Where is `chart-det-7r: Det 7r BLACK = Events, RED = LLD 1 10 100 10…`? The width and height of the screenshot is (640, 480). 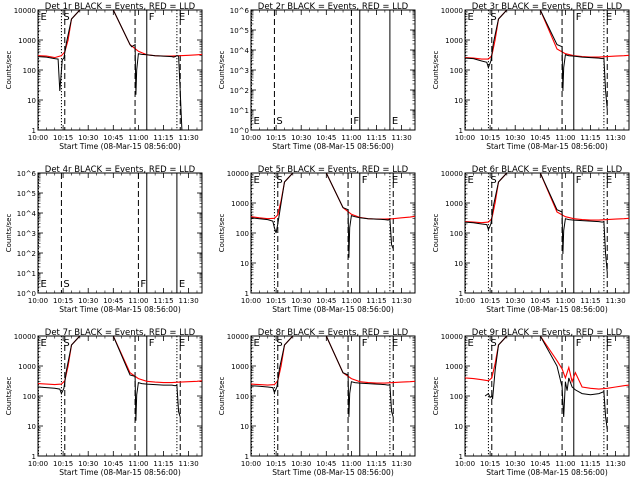
chart-det-7r: Det 7r BLACK = Events, RED = LLD 1 10 100 10… is located at coordinates (104, 402).